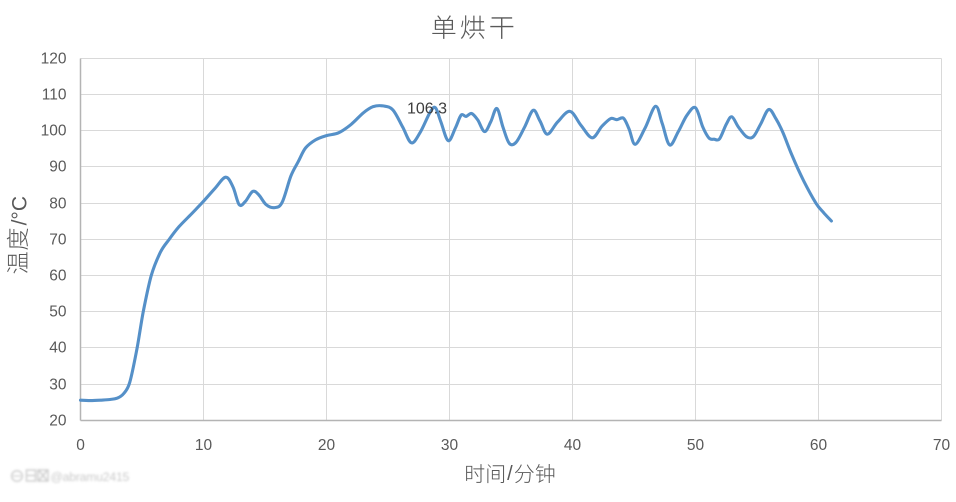  I want to click on svg-text: 100, so click(54, 131).